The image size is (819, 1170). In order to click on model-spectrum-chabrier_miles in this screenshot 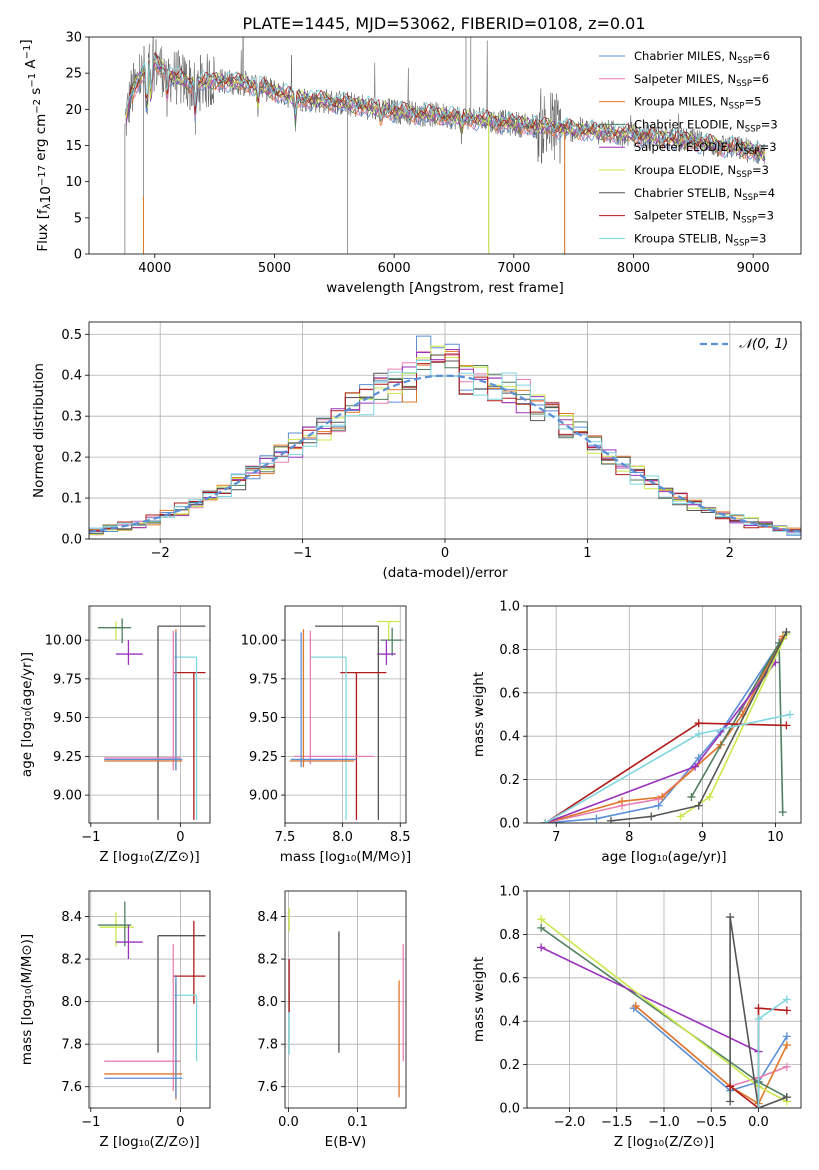, I will do `click(445, 112)`.